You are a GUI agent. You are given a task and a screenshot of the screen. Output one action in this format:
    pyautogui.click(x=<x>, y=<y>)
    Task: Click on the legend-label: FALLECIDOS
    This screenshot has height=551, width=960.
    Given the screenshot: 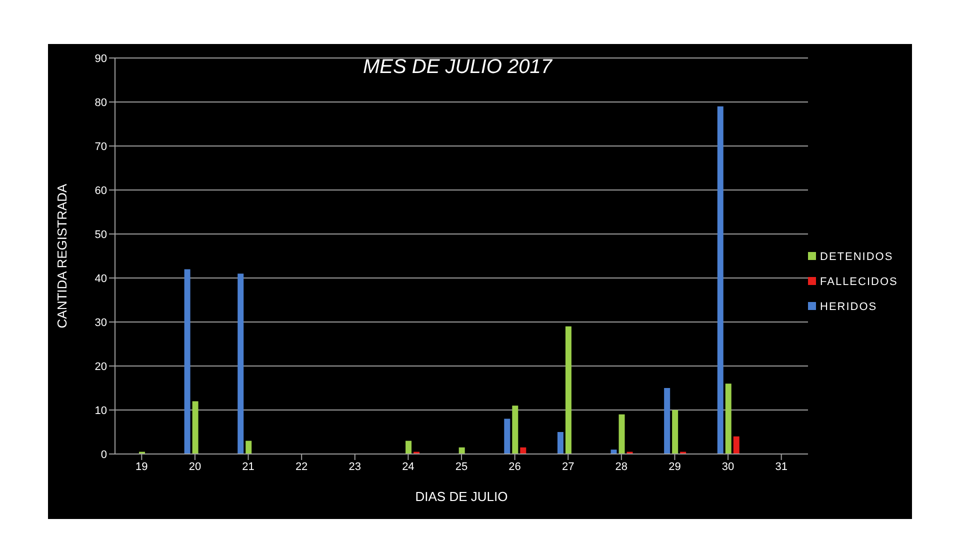 What is the action you would take?
    pyautogui.click(x=859, y=282)
    